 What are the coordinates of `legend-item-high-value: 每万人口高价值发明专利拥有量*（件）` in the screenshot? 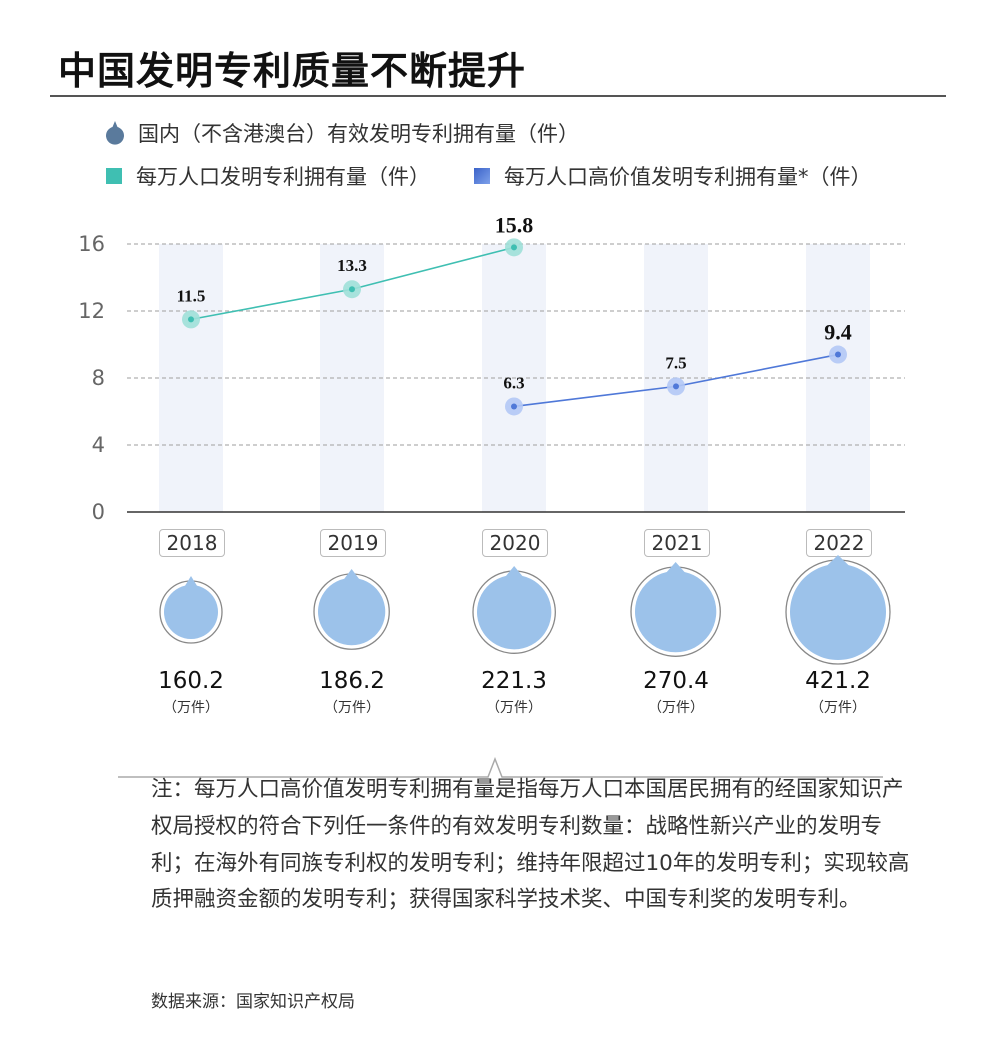 It's located at (673, 176).